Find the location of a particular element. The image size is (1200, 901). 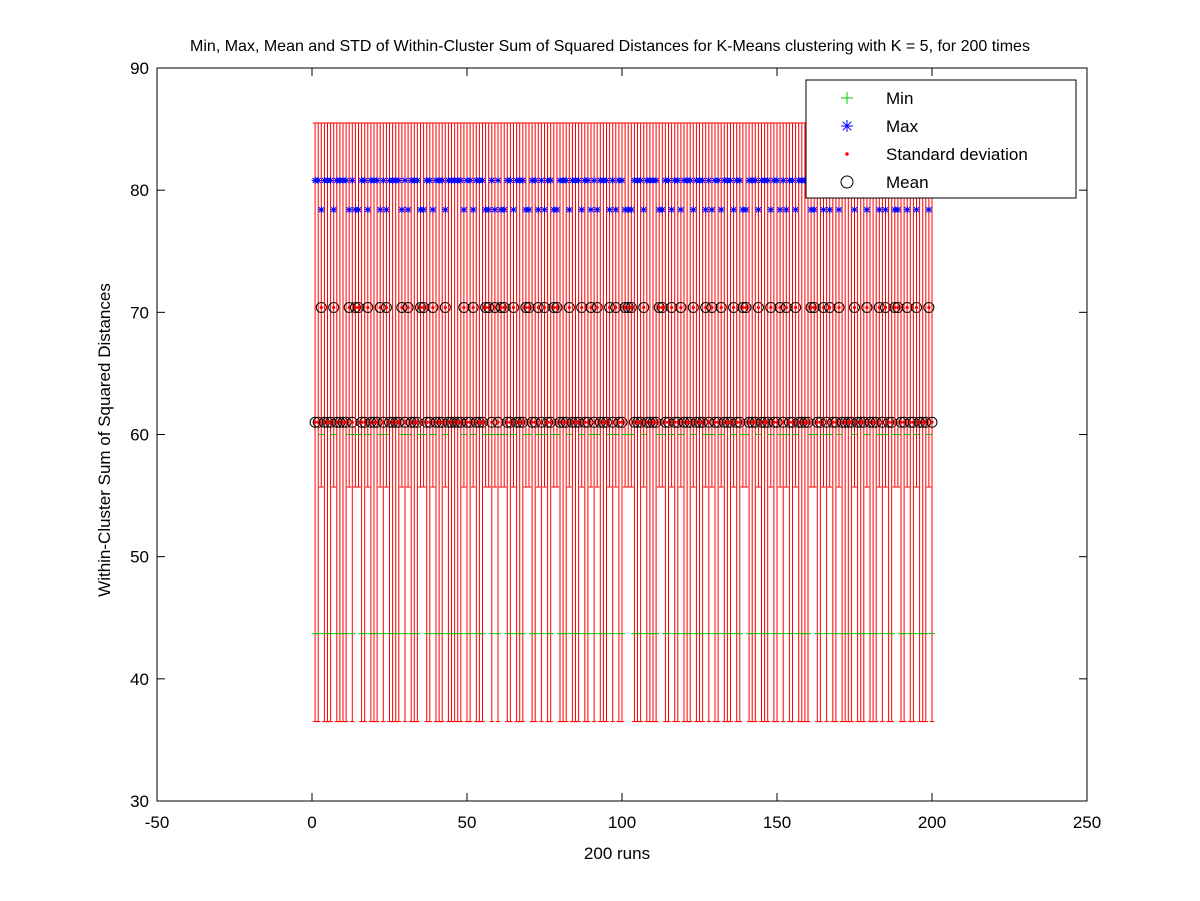

legend-max-marker-stroke is located at coordinates (847, 126).